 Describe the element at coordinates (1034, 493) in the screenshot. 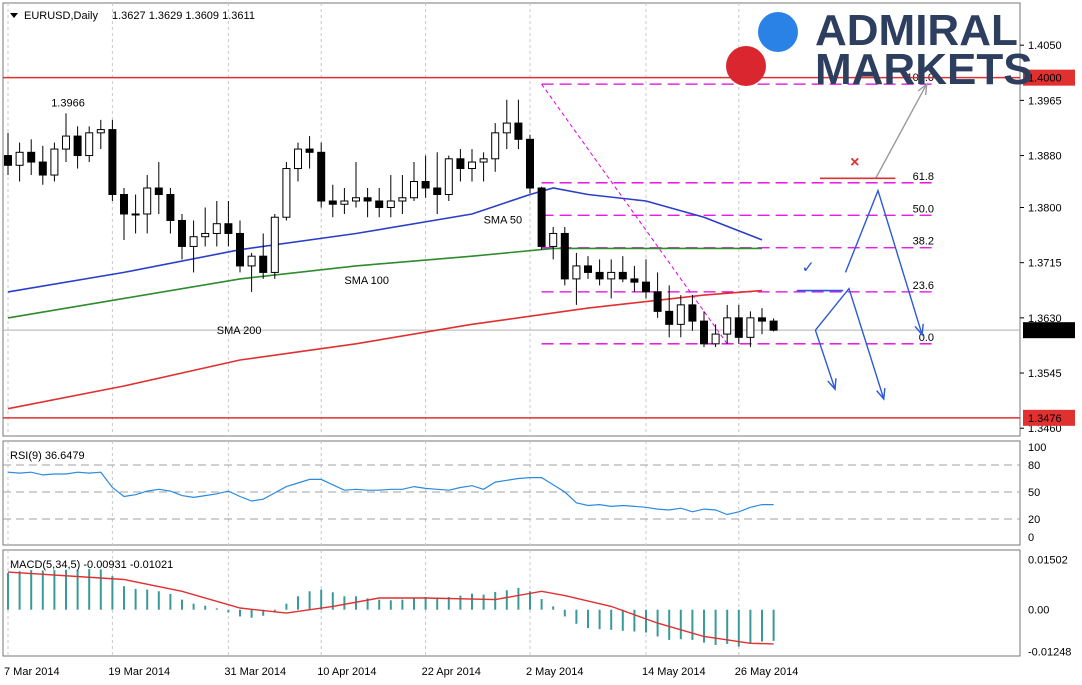

I see `rsi-tick-label: 50` at that location.